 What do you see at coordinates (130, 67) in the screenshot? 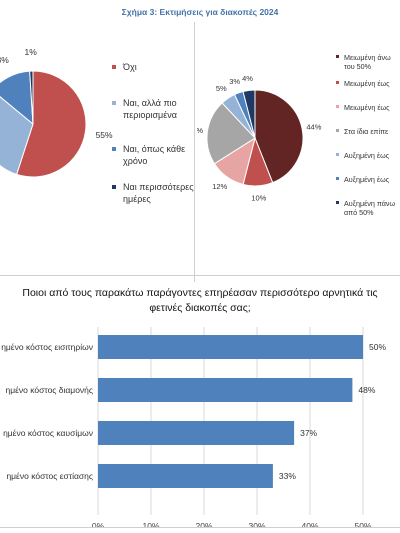
I see `pie1-legend-label-0: Όχι` at bounding box center [130, 67].